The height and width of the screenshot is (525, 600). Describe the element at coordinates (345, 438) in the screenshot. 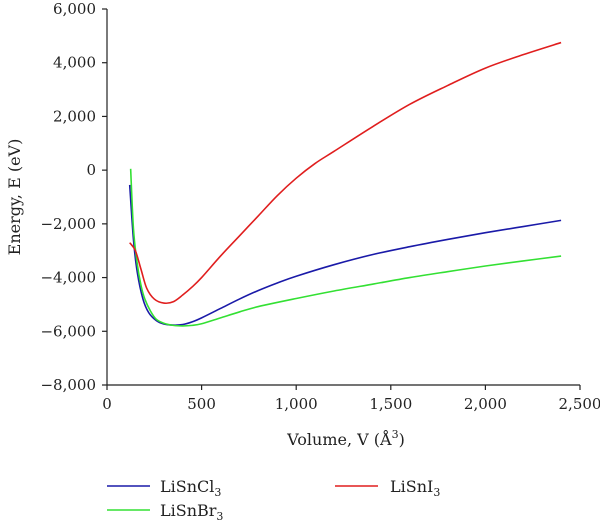

I see `x-axis-label: Volume, V (Å3)` at that location.